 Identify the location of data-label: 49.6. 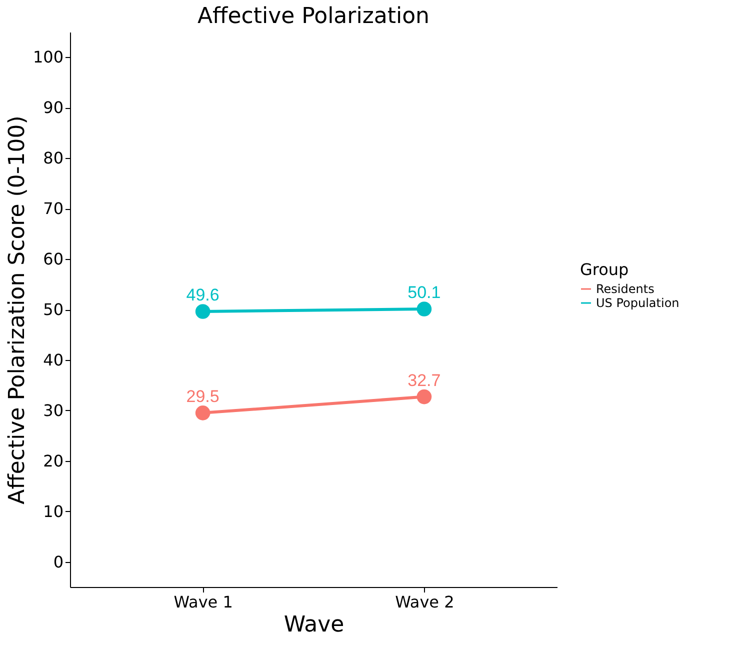
(203, 295).